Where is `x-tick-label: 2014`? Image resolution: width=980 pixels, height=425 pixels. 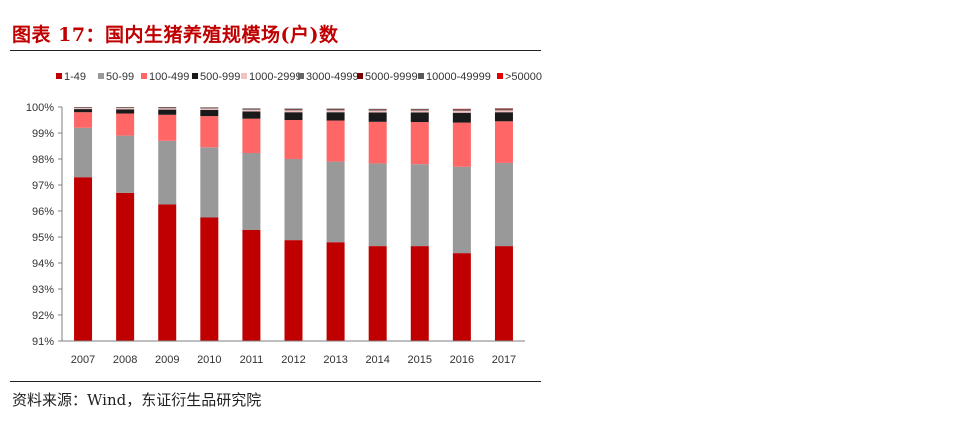
x-tick-label: 2014 is located at coordinates (377, 360).